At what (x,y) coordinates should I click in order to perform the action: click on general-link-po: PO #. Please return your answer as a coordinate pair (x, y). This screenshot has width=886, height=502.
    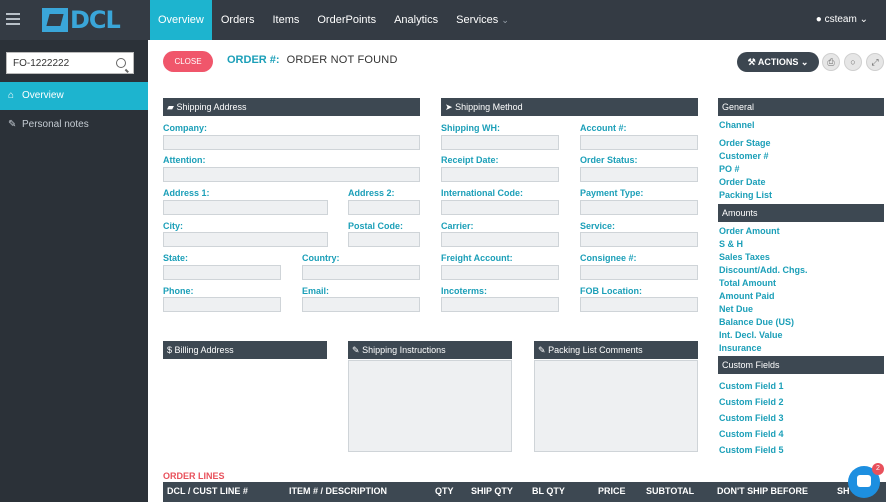
    Looking at the image, I should click on (729, 169).